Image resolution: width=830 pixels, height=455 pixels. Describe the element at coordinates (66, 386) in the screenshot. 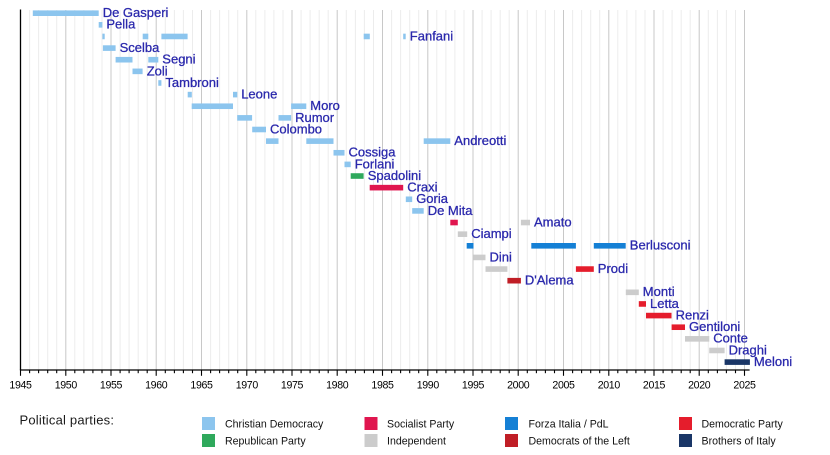

I see `svg-text: 1950` at that location.